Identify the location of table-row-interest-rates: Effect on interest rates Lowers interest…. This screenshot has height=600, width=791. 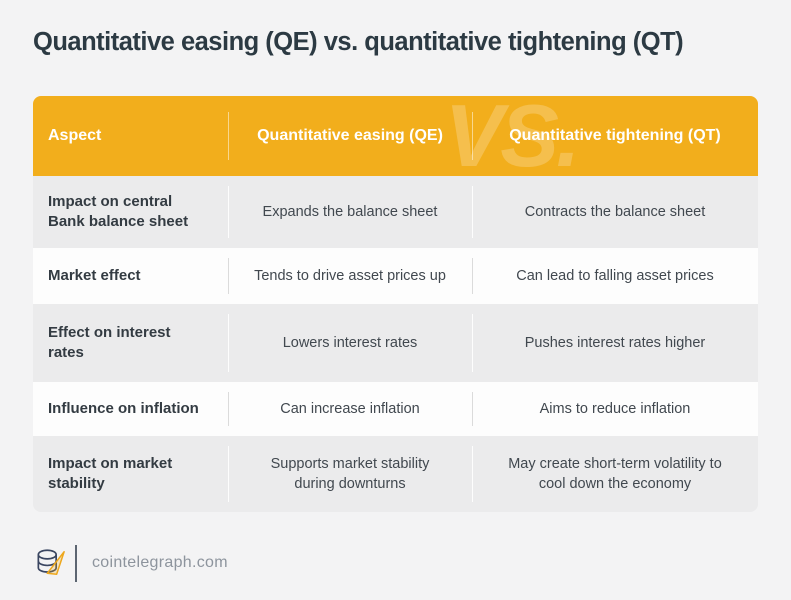
(395, 343).